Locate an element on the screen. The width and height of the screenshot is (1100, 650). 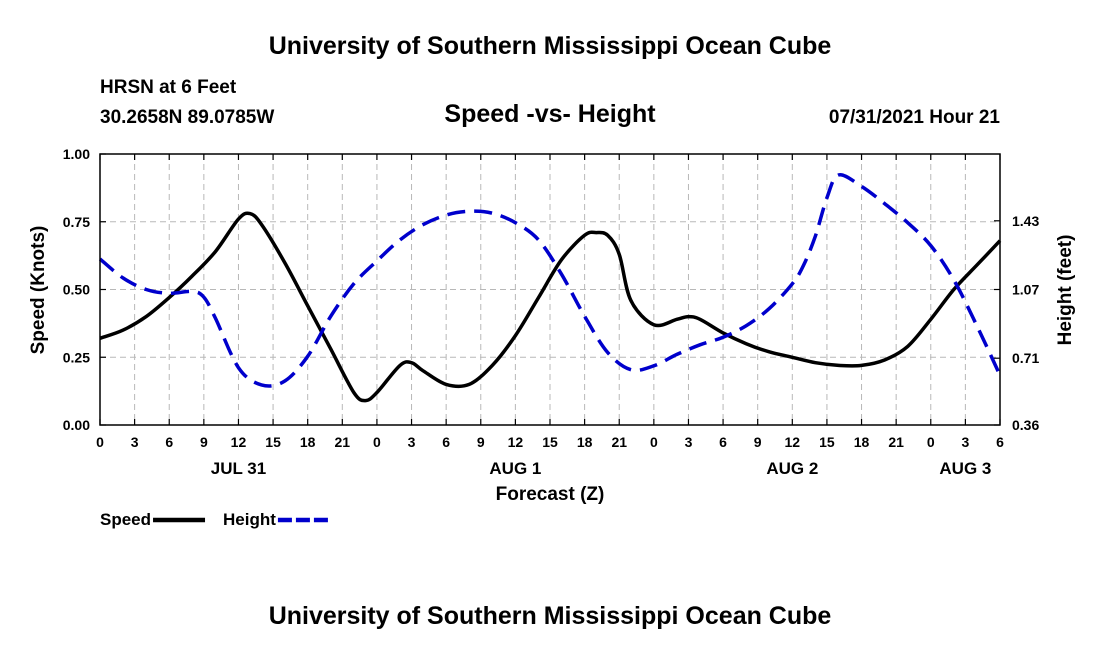
y-tick-label: 0.50 is located at coordinates (76, 290).